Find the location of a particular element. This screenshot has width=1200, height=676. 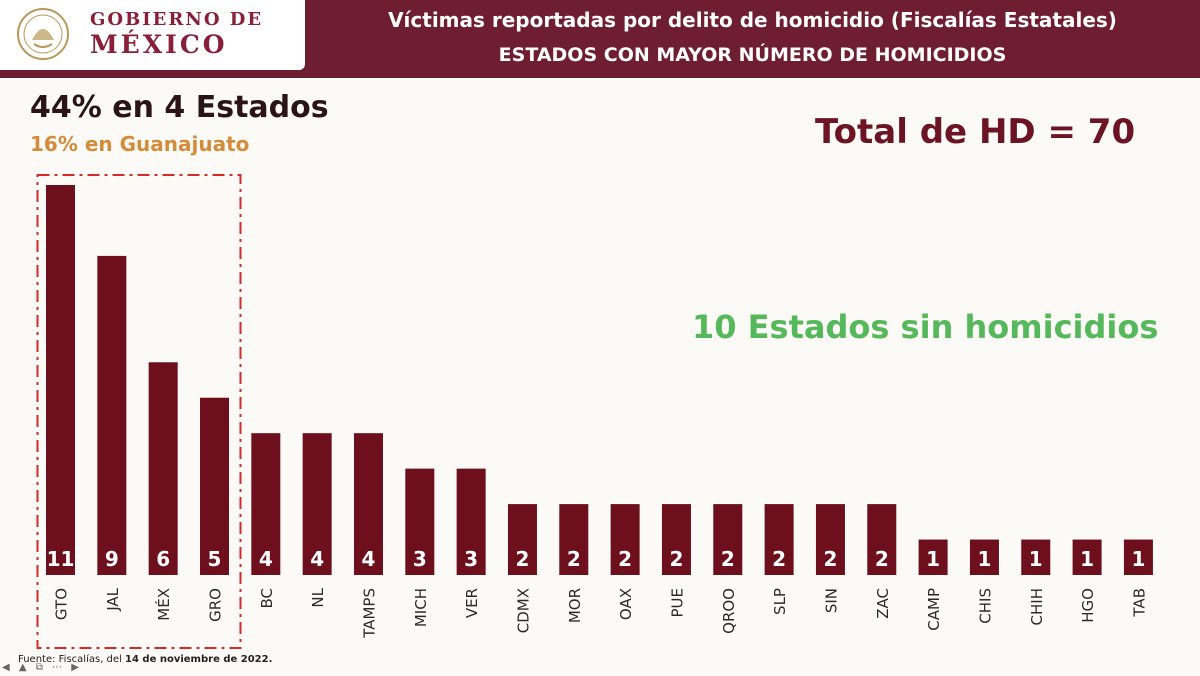

logo-line-1: GOBIERNO DE is located at coordinates (177, 19).